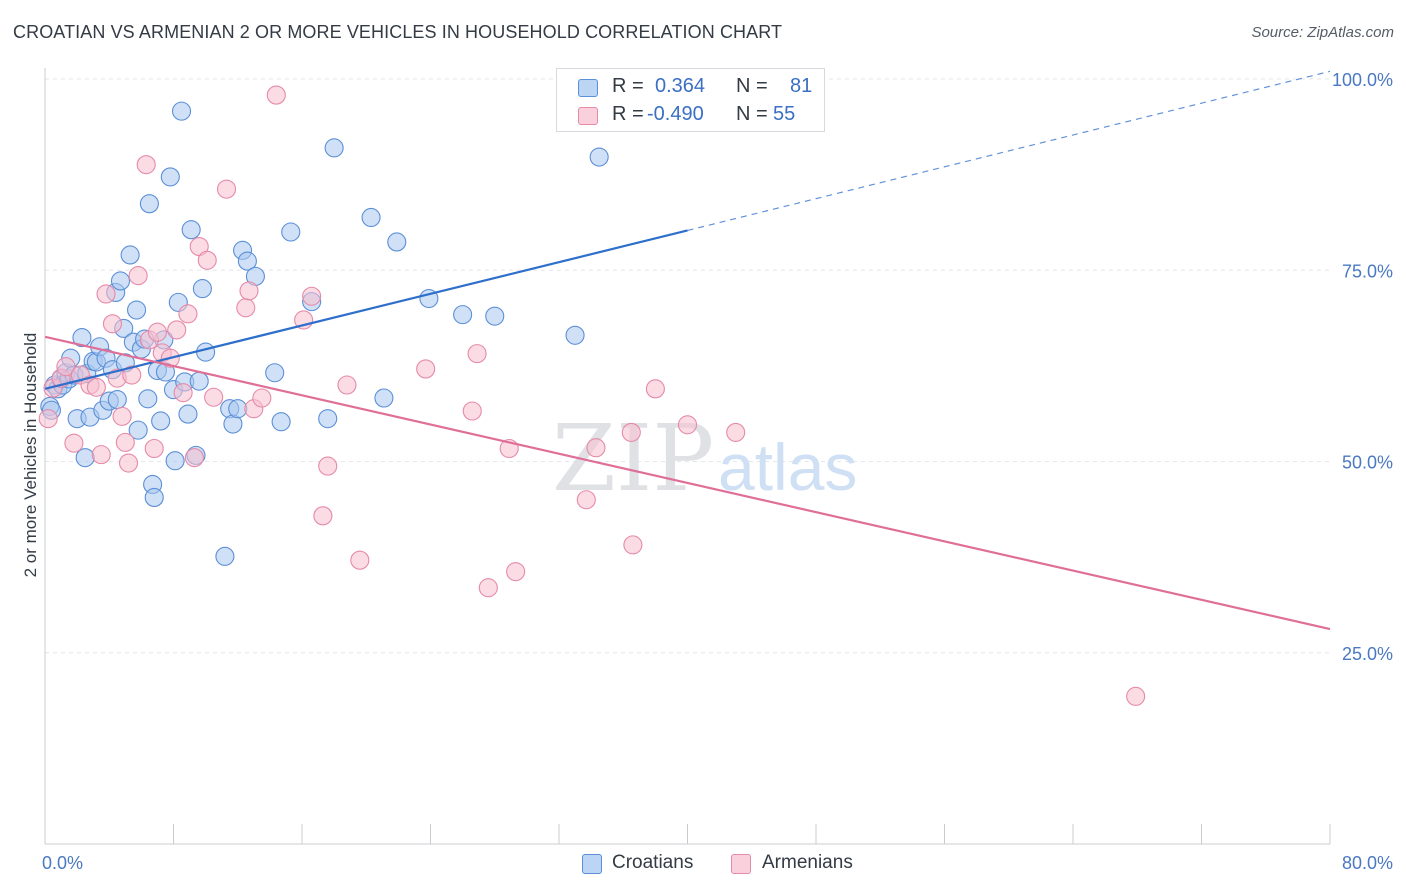  Describe the element at coordinates (1367, 654) in the screenshot. I see `y-tick-label: 25.0%` at that location.